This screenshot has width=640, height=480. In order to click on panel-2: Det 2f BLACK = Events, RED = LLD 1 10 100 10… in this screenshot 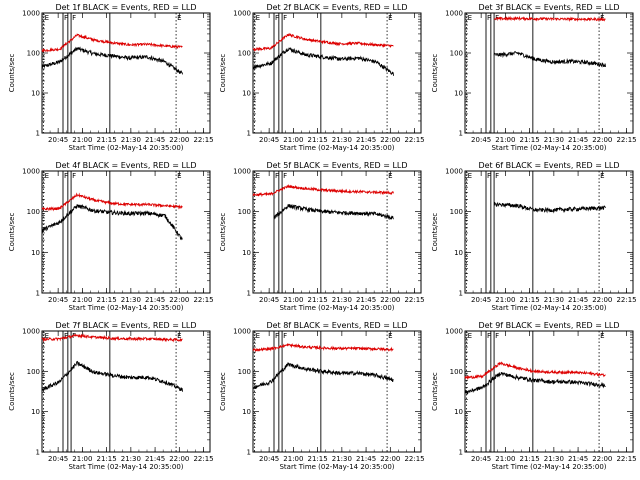, I will do `click(322, 77)`.